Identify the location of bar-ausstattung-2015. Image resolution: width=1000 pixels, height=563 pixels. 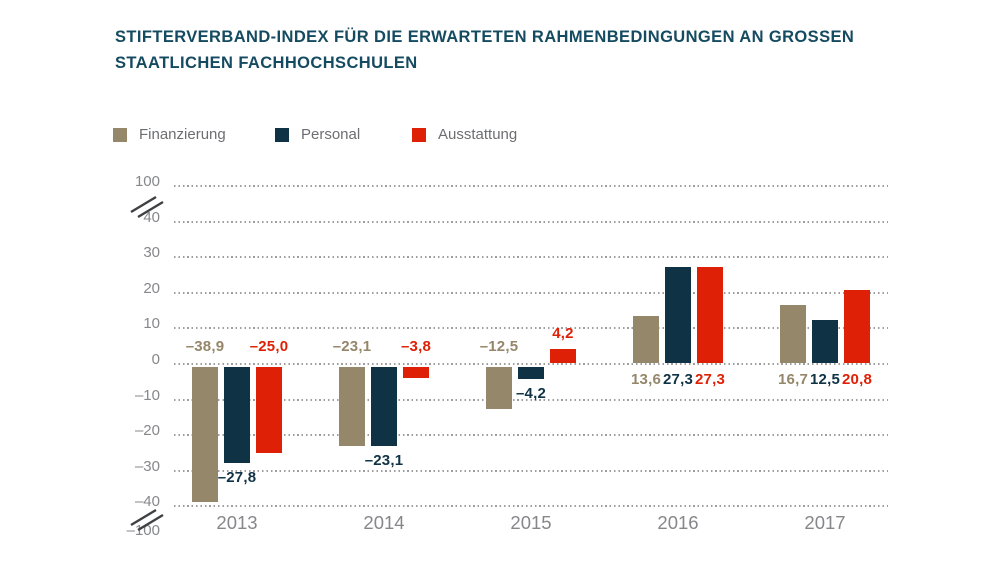
(563, 356).